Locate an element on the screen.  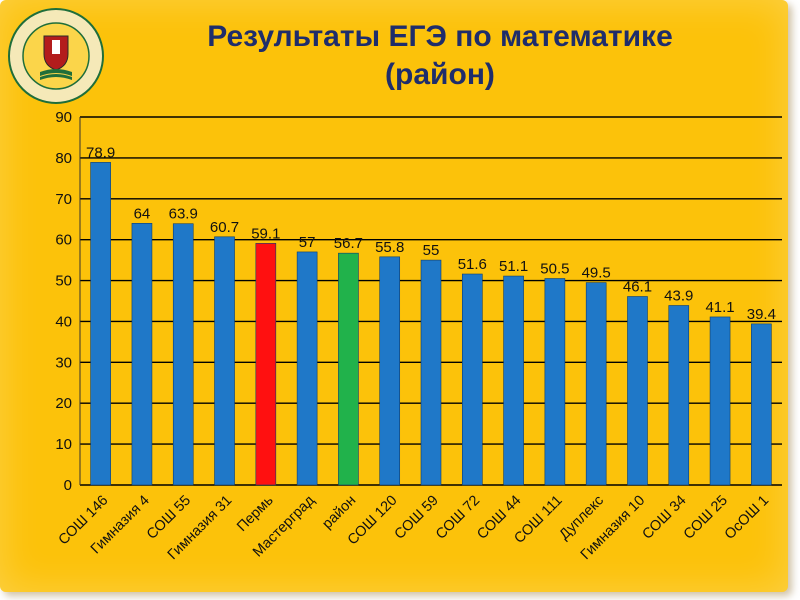
data-label: 50.5 is located at coordinates (554, 269).